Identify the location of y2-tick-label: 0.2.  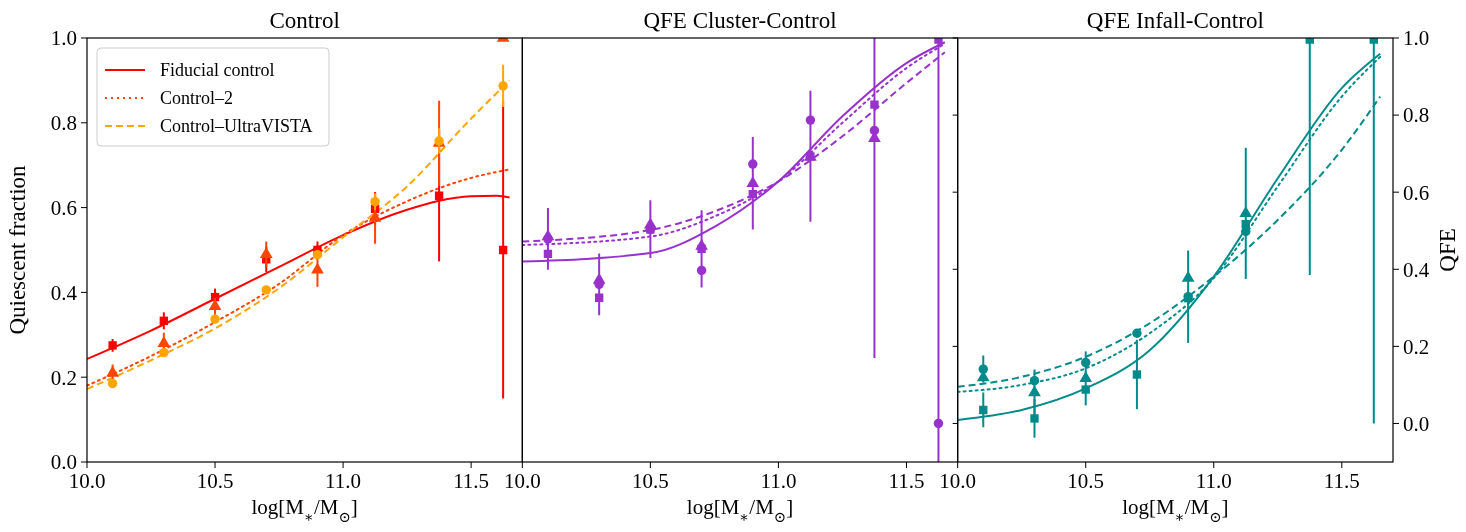
(1416, 346).